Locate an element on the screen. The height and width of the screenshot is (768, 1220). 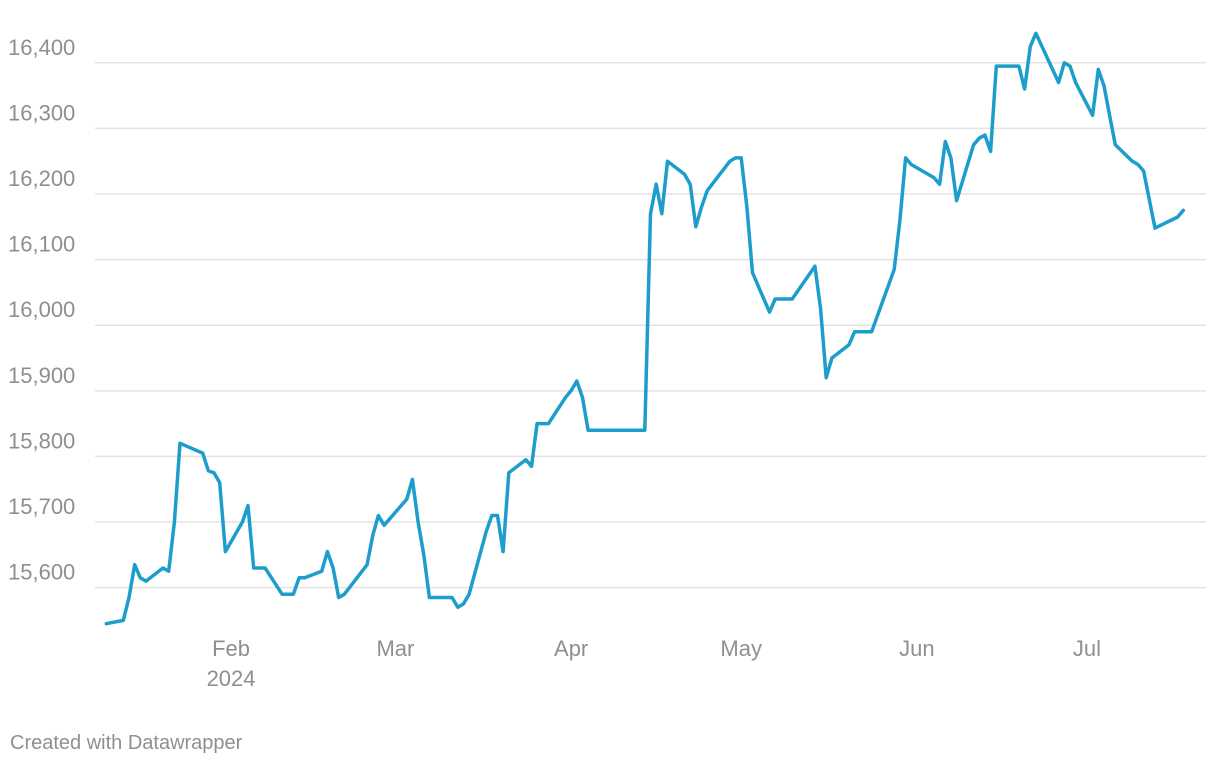
footer-credit: Created with Datawrapper is located at coordinates (126, 743).